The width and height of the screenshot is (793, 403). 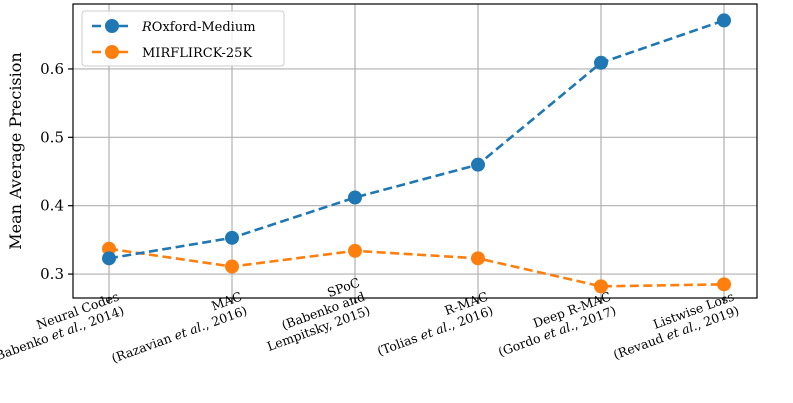 I want to click on legend-label-0: ROxford-Medium, so click(x=198, y=27).